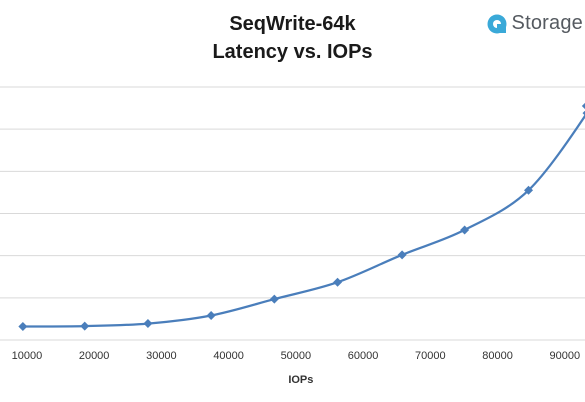 The height and width of the screenshot is (402, 585). What do you see at coordinates (228, 356) in the screenshot?
I see `x-tick-label: 40000` at bounding box center [228, 356].